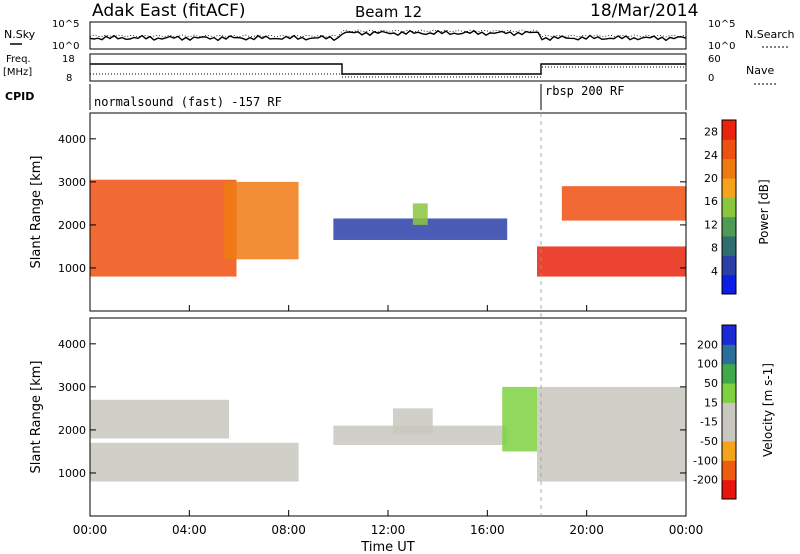 The width and height of the screenshot is (800, 554). What do you see at coordinates (707, 364) in the screenshot?
I see `velocity-colorbar-tick-1: 100` at bounding box center [707, 364].